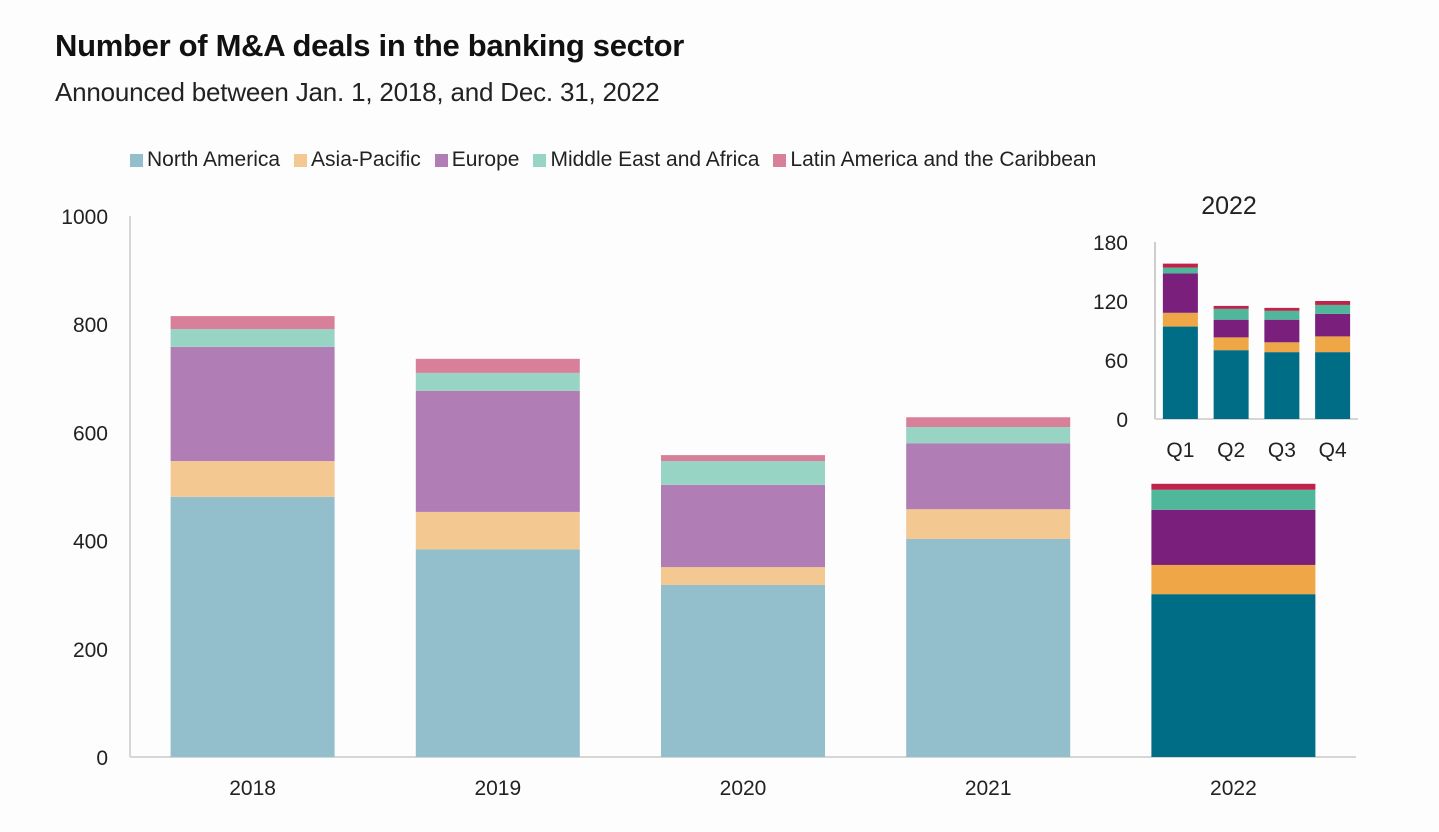  What do you see at coordinates (988, 788) in the screenshot?
I see `x-tick-label: 2021` at bounding box center [988, 788].